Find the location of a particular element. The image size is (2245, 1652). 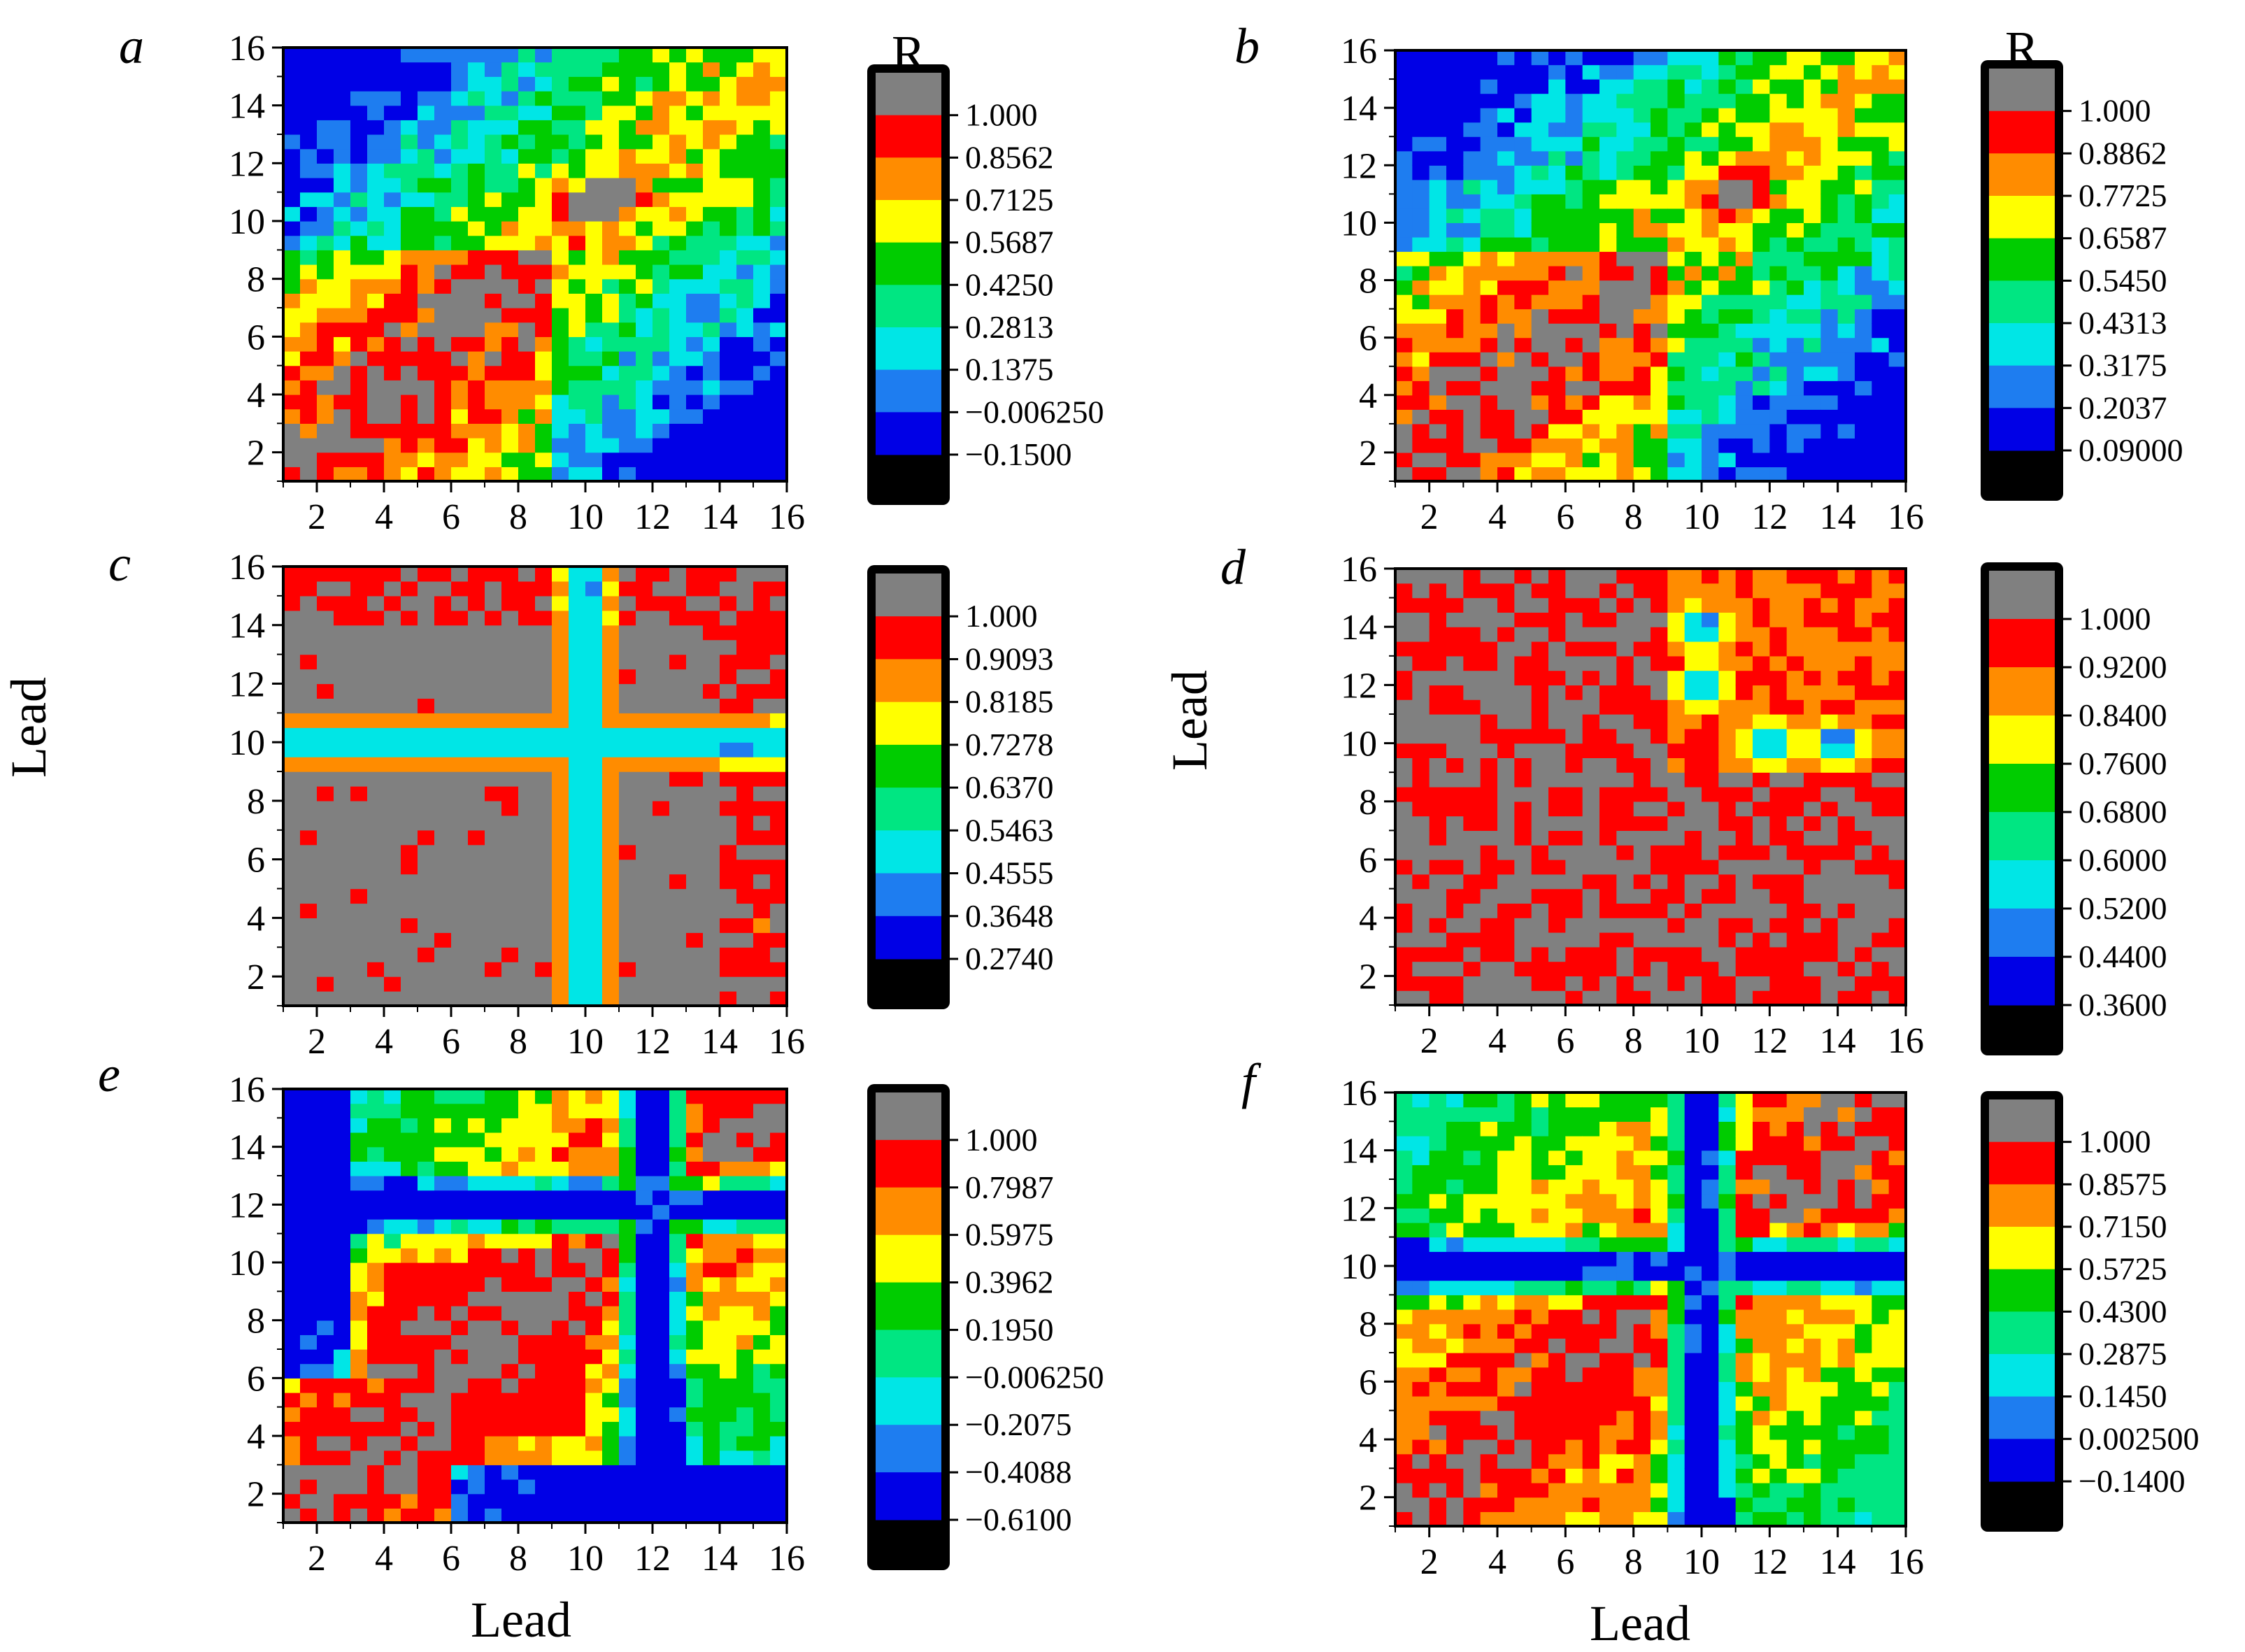

y-tick-label: 10 is located at coordinates (247, 222).